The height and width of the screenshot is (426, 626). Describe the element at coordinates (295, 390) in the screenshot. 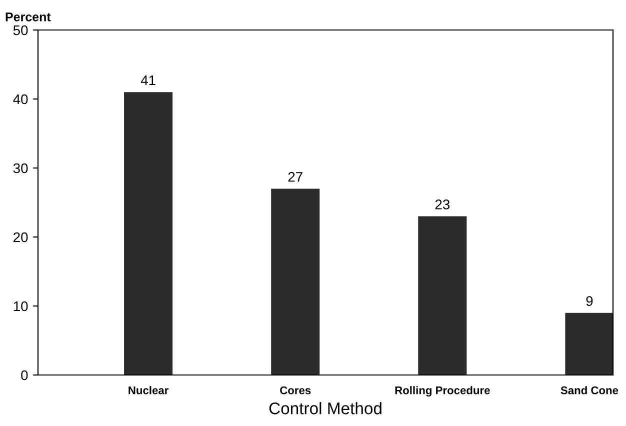

I see `x-tick-label: Cores` at that location.